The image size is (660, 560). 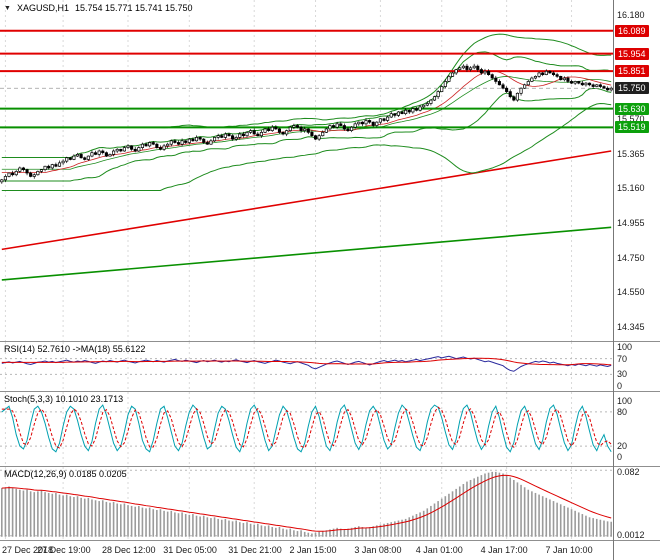 I want to click on dropdown-arrow-icon: ▼, so click(x=7, y=8).